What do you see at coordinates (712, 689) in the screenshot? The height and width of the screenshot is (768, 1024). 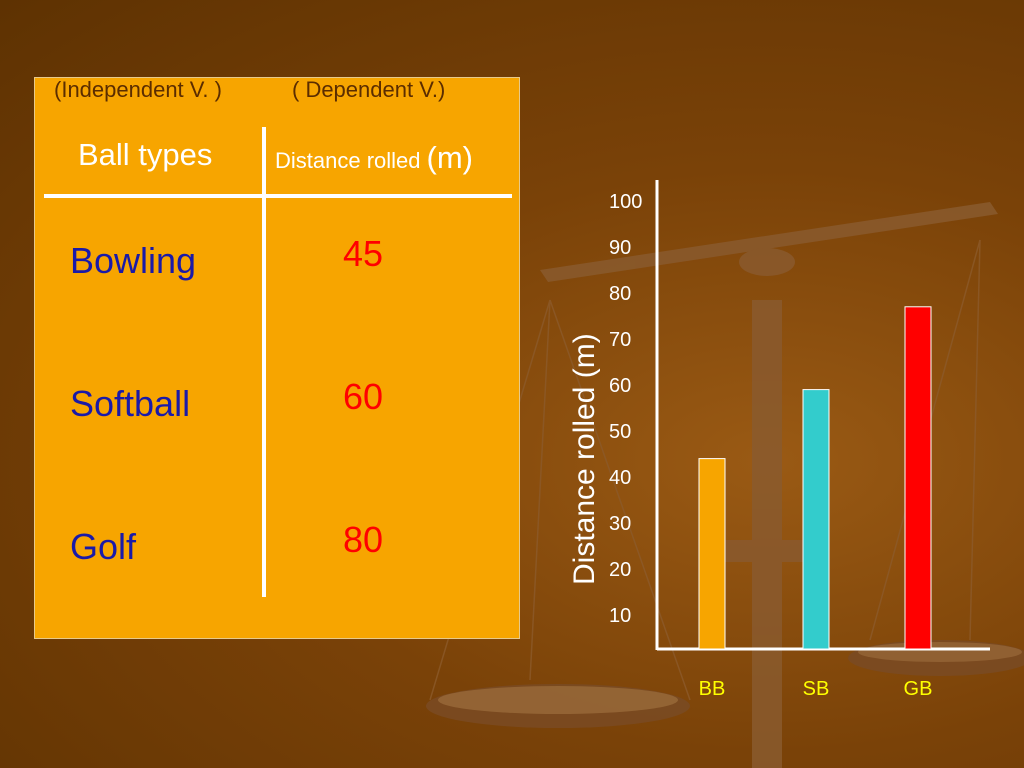 I see `x-category-label: BB` at bounding box center [712, 689].